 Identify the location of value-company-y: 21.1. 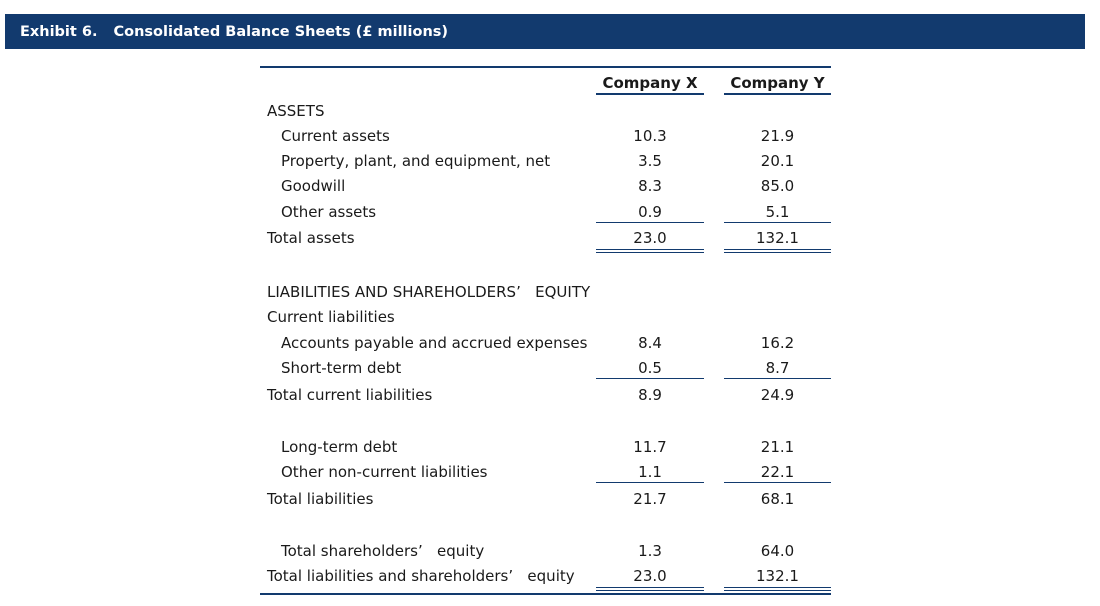
(777, 447).